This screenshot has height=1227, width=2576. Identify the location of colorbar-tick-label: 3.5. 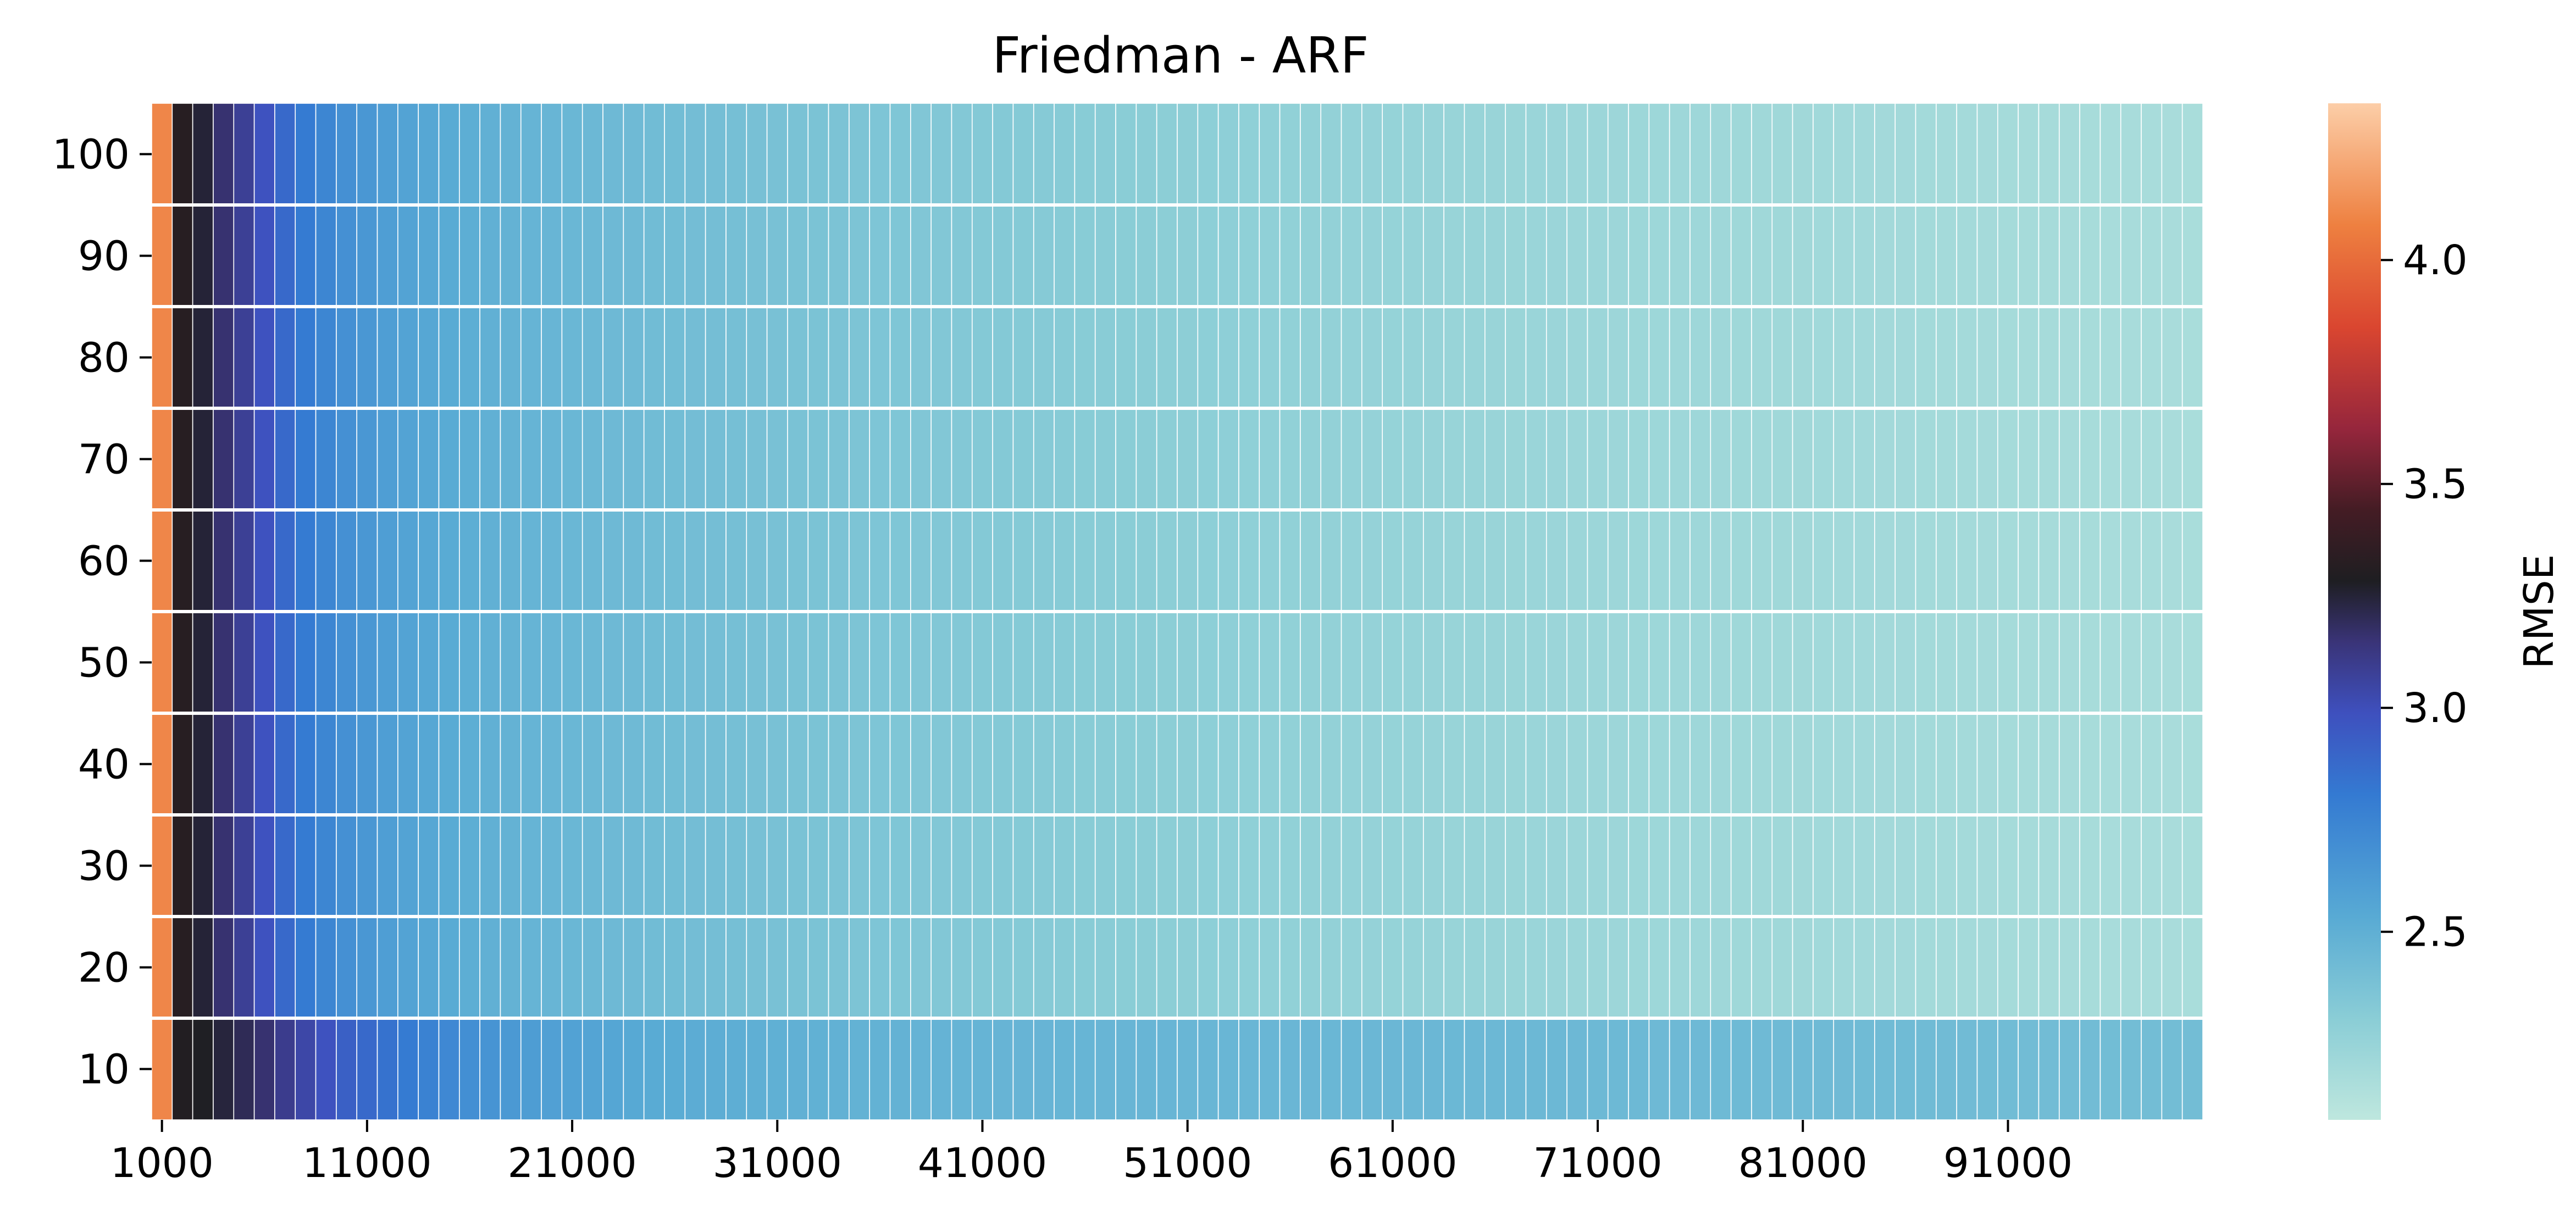
(2435, 484).